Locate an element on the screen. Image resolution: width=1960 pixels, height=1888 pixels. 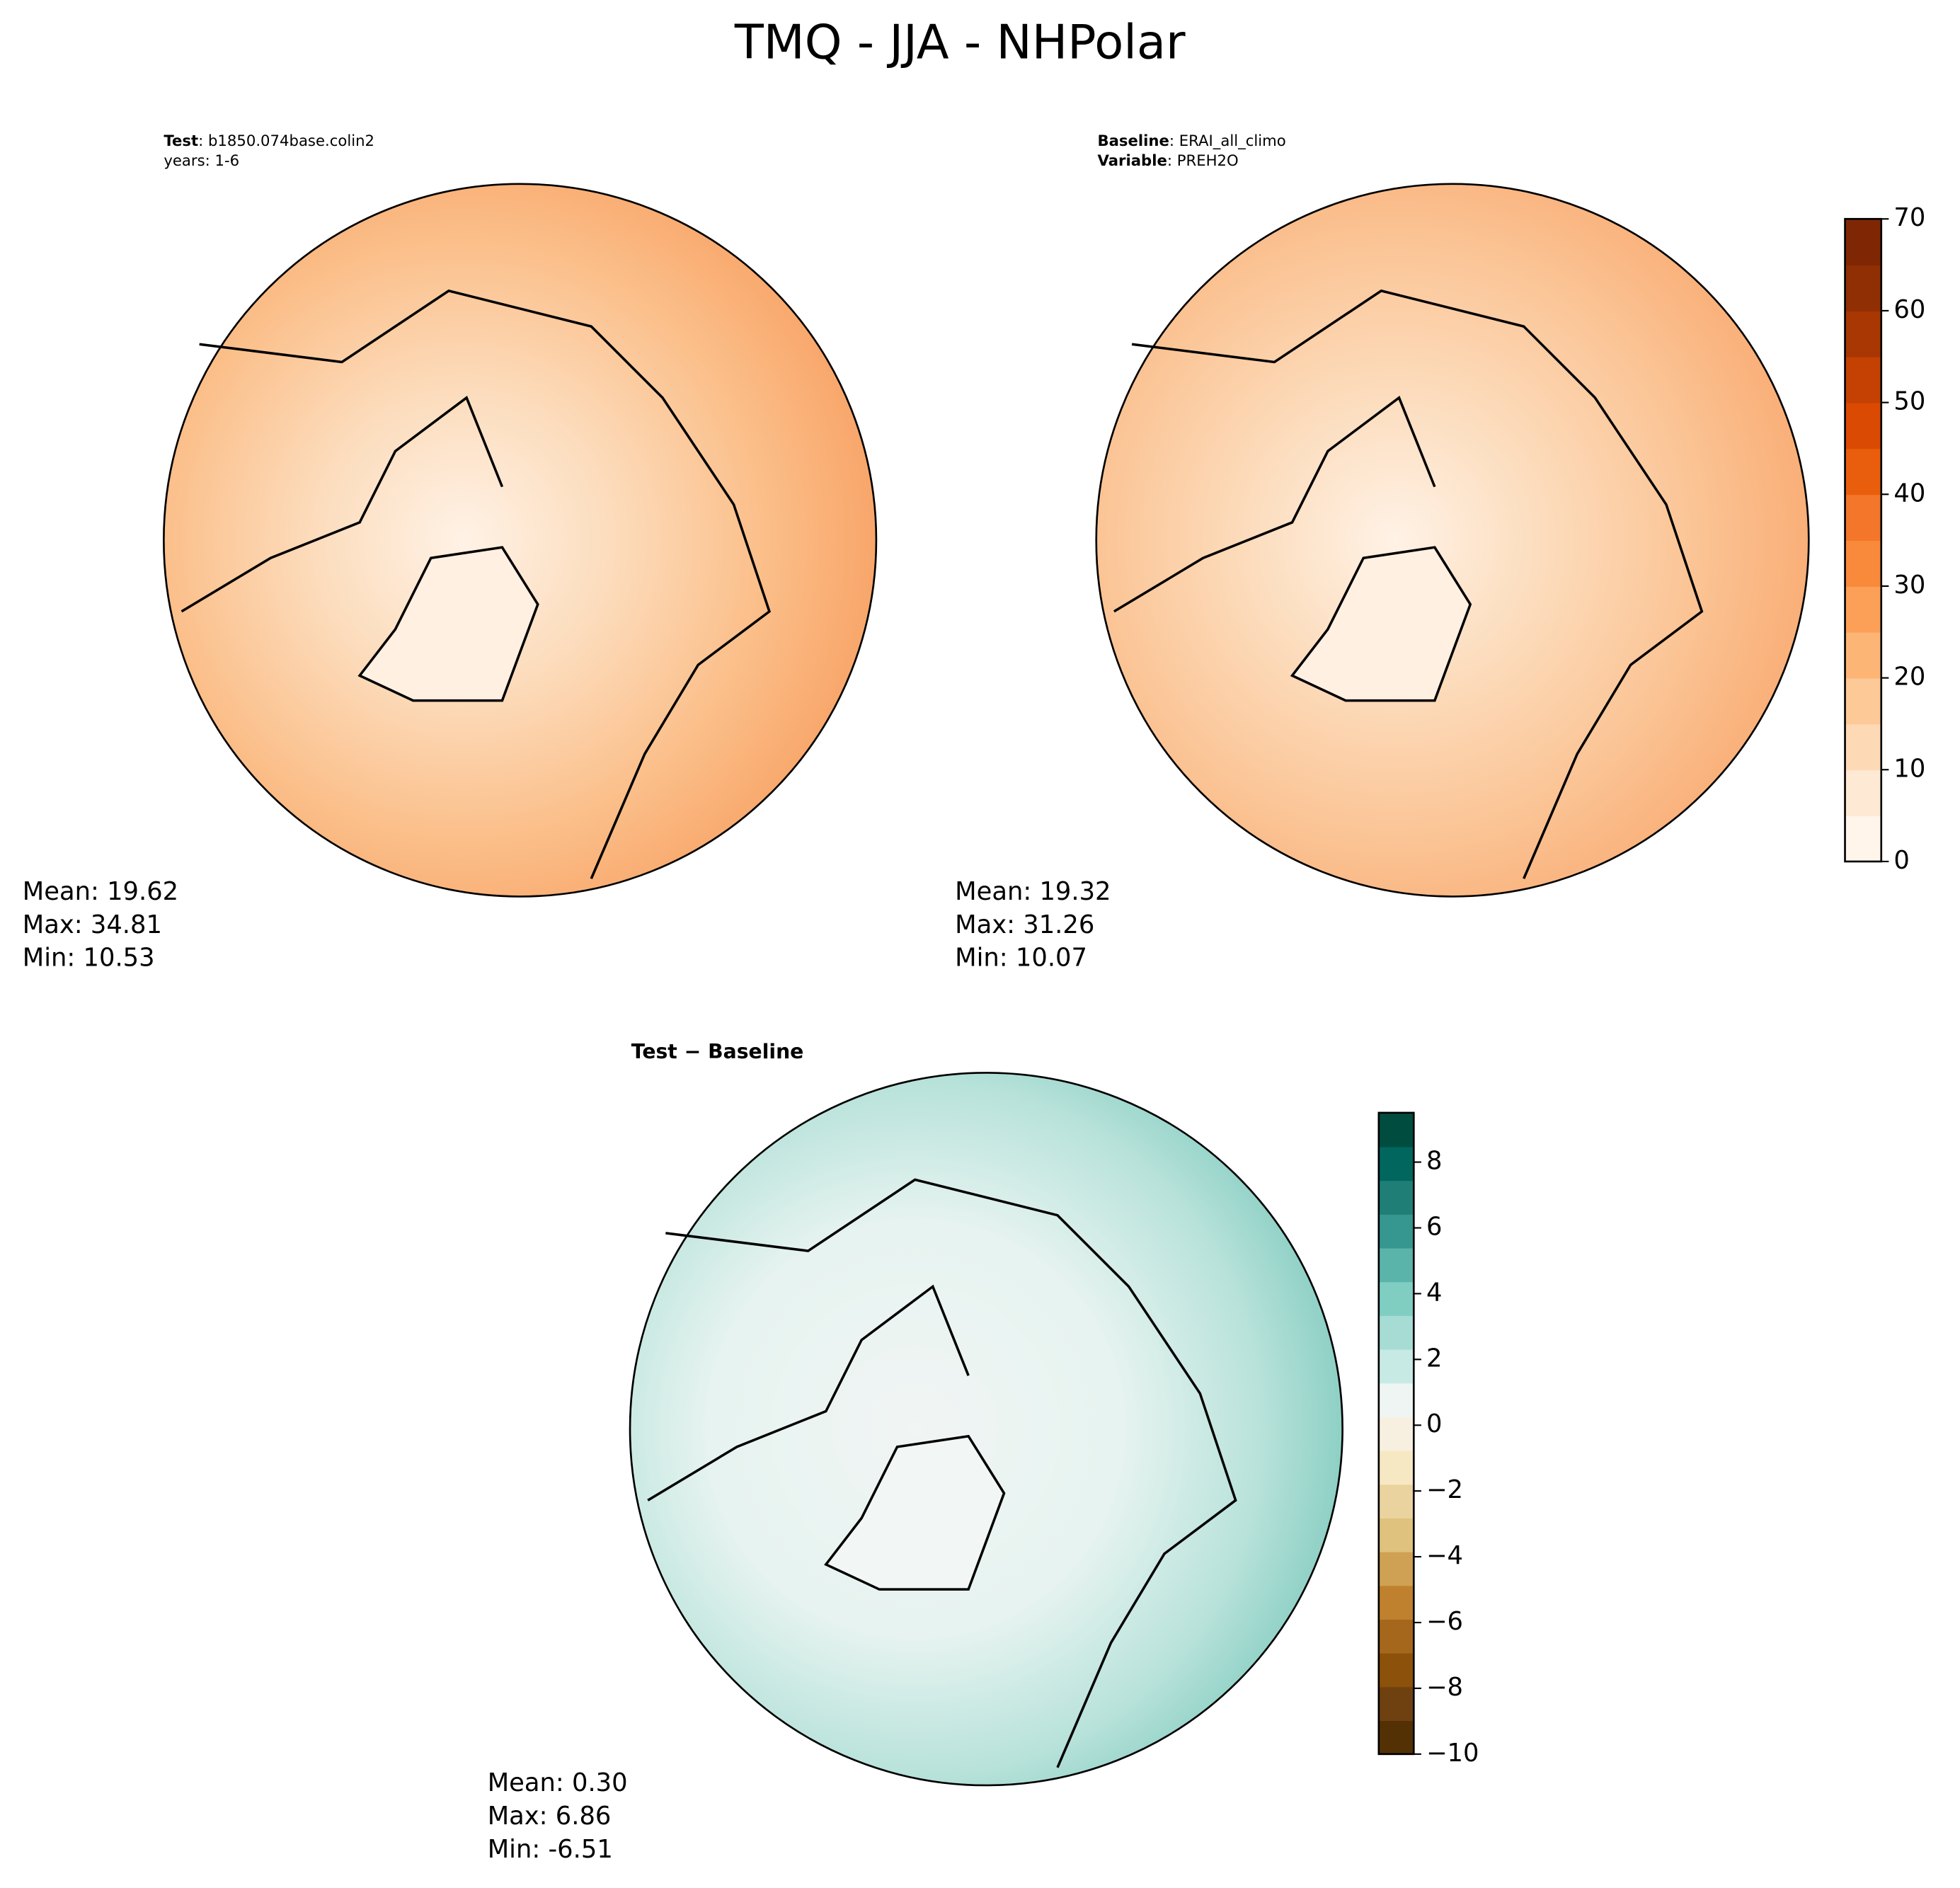
stat-line: Min: 10.07 is located at coordinates (1021, 958).